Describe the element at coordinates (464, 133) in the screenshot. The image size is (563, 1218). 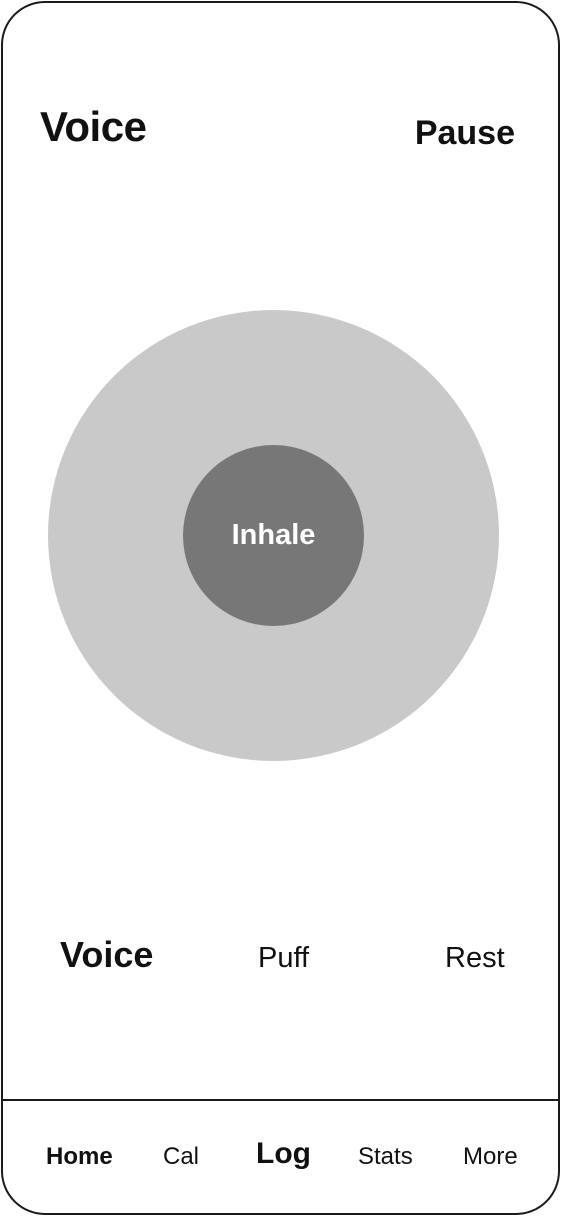
I see `pause-button: Pause` at that location.